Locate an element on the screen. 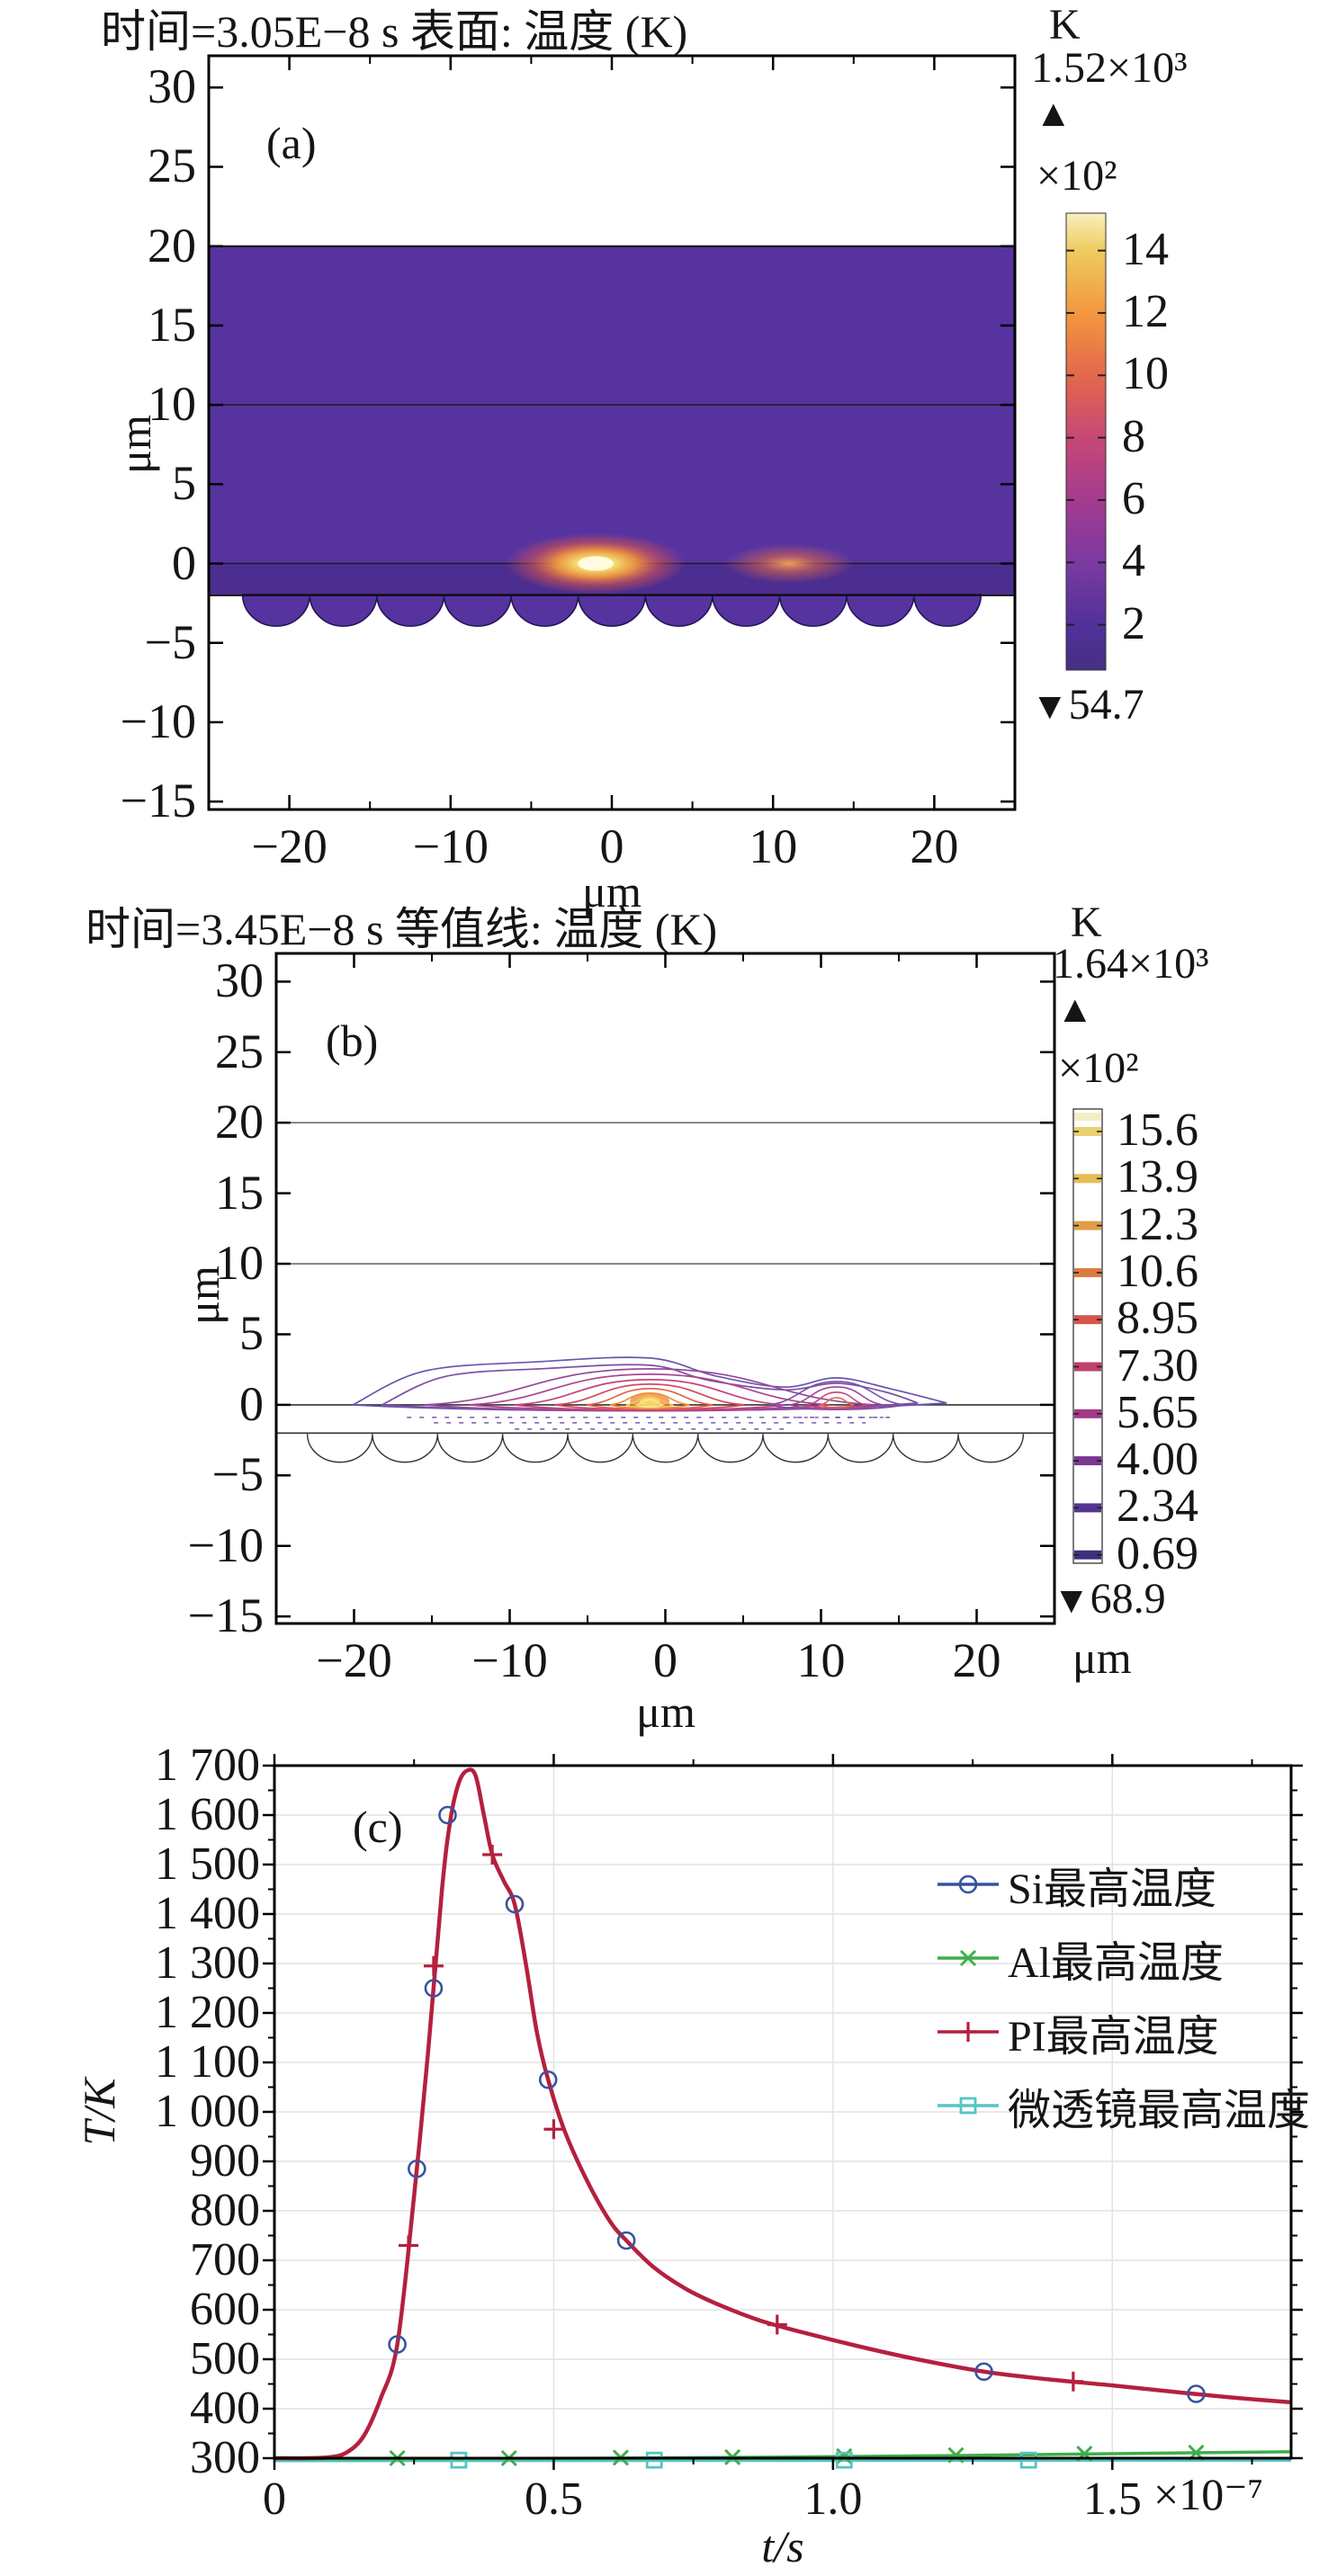  panel-a-y-tick-label: −5 is located at coordinates (170, 641).